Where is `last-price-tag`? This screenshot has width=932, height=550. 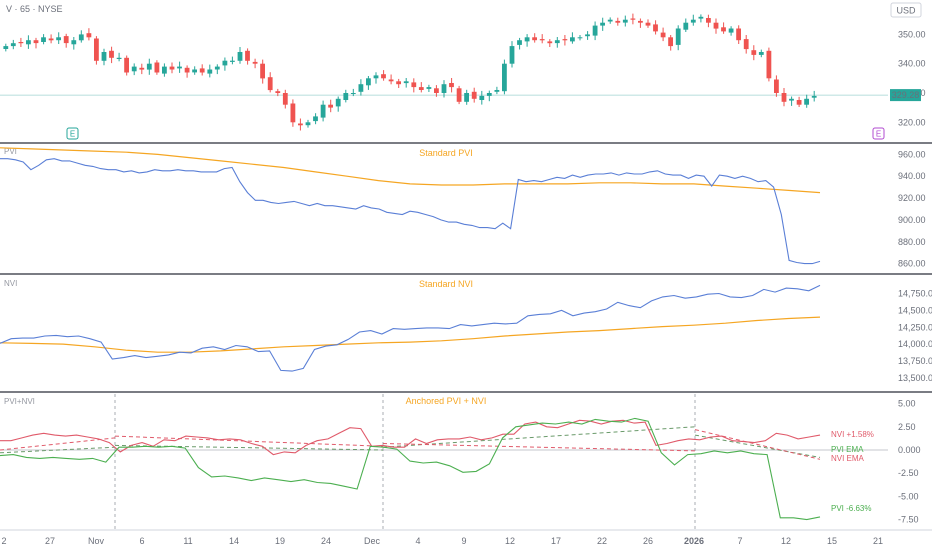
last-price-tag is located at coordinates (905, 95).